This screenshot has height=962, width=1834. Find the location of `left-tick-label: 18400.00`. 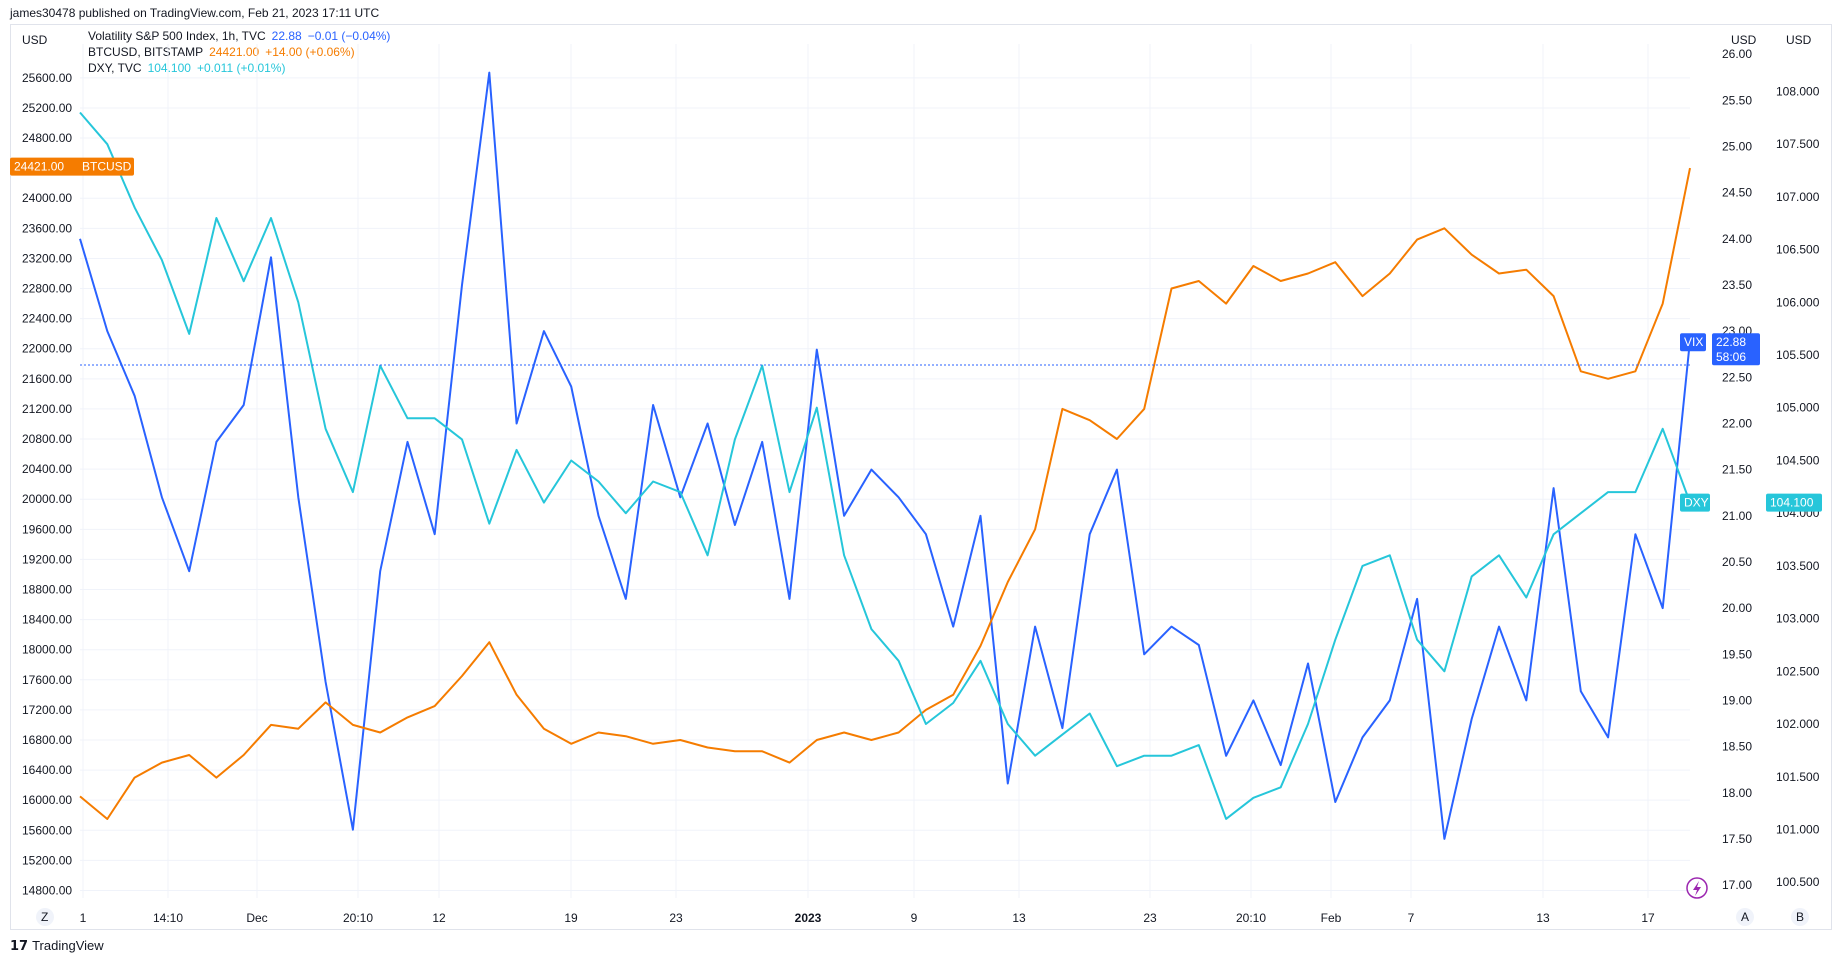

left-tick-label: 18400.00 is located at coordinates (47, 620).